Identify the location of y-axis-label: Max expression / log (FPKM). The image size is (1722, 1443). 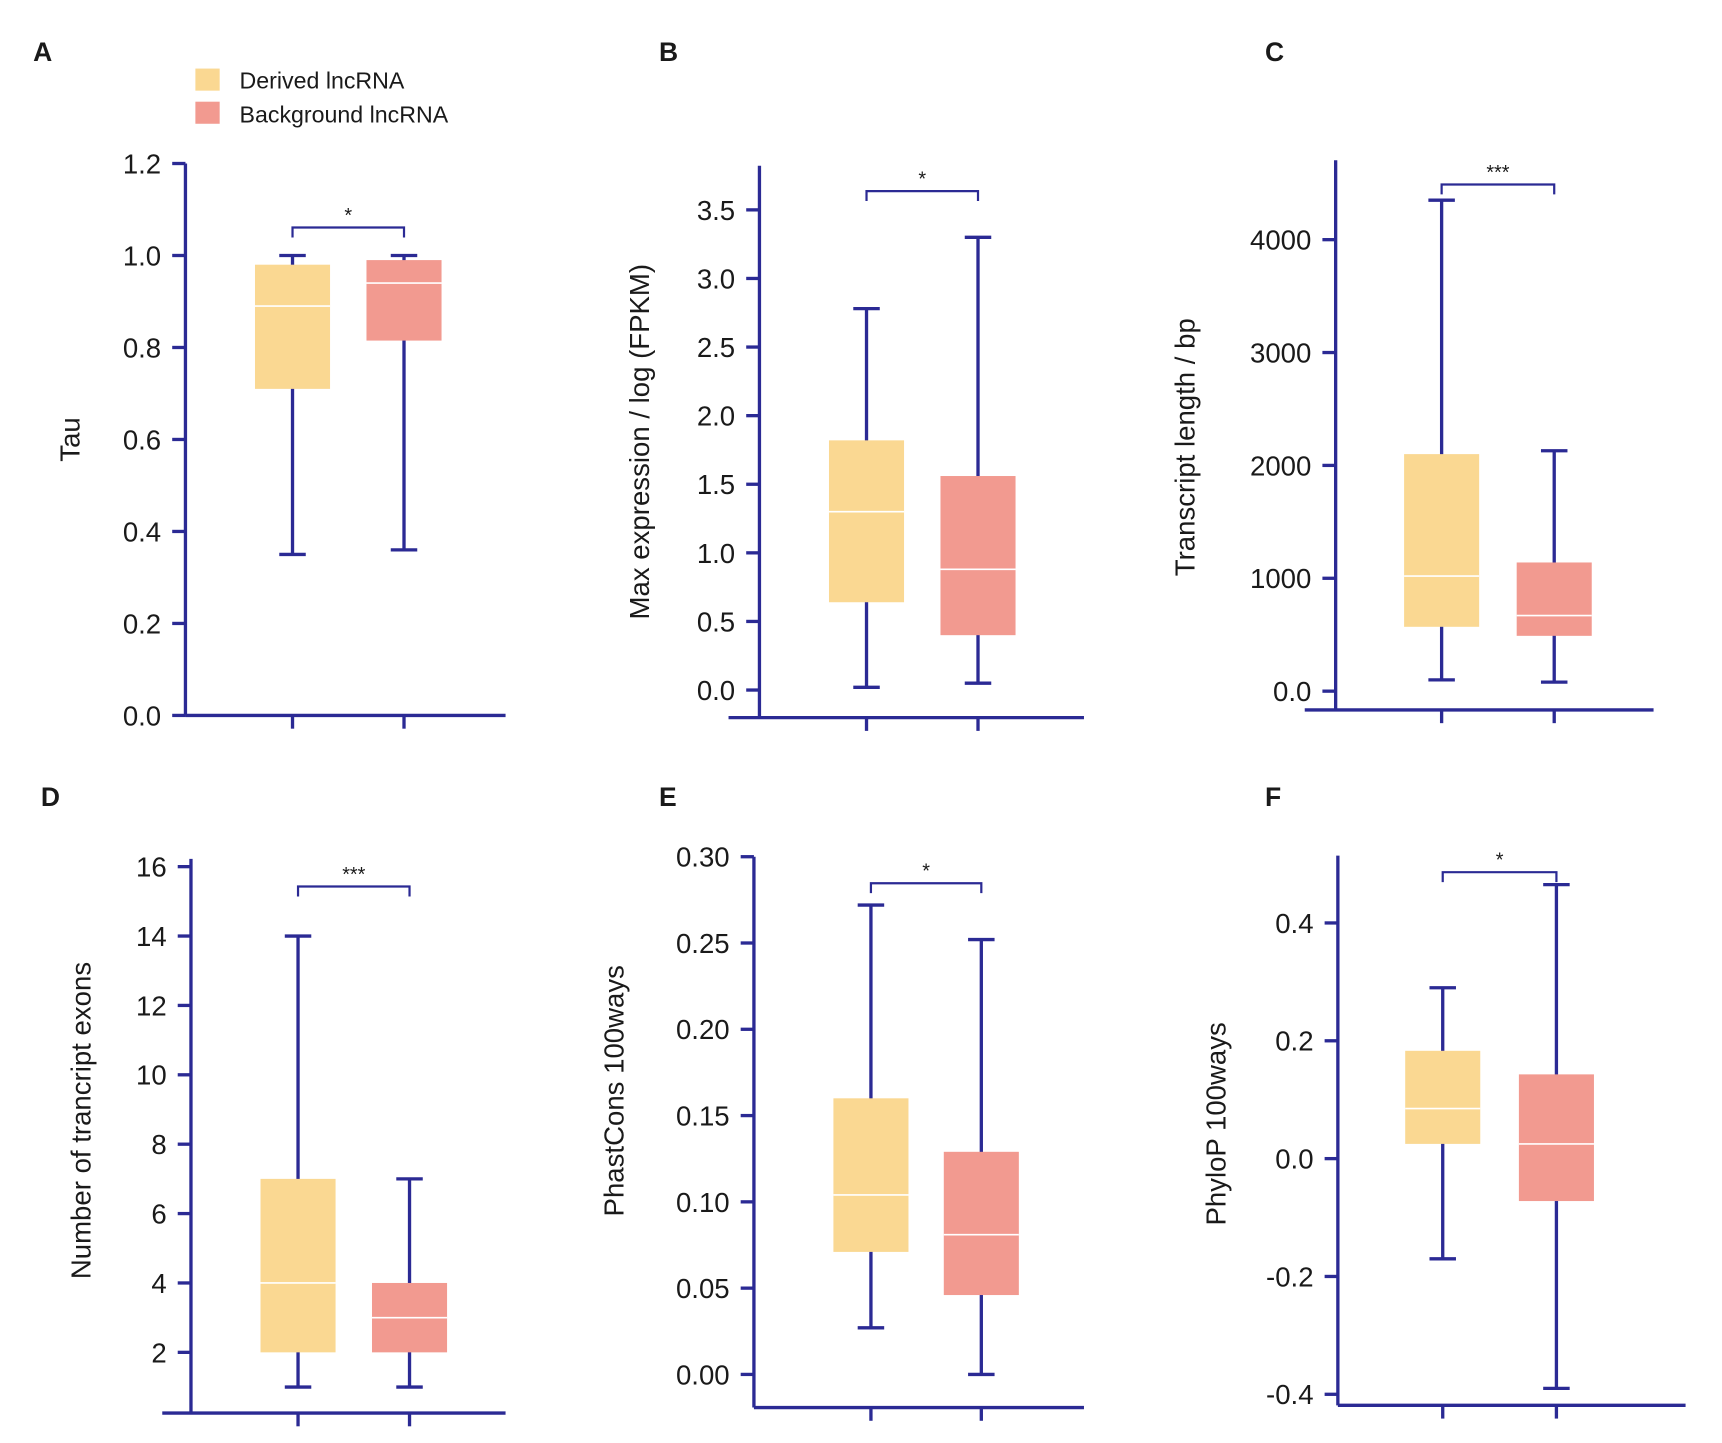
(639, 442).